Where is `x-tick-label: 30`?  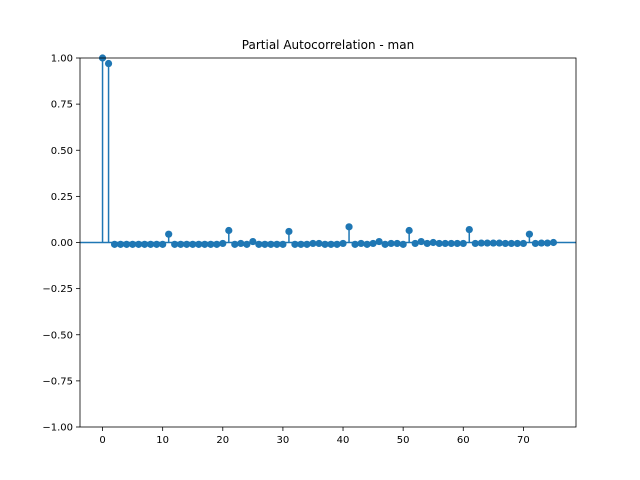 x-tick-label: 30 is located at coordinates (283, 440).